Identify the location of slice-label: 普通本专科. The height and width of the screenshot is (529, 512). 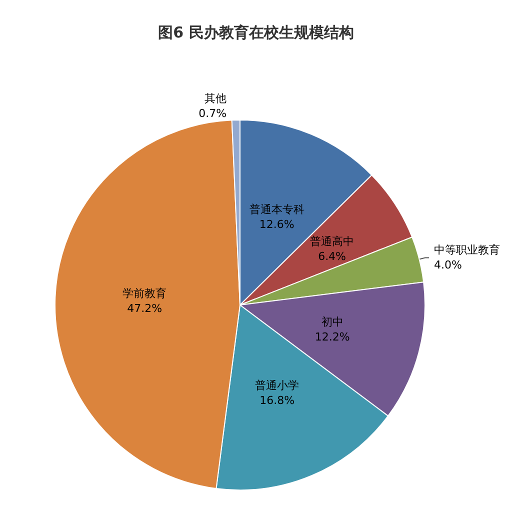
(276, 209).